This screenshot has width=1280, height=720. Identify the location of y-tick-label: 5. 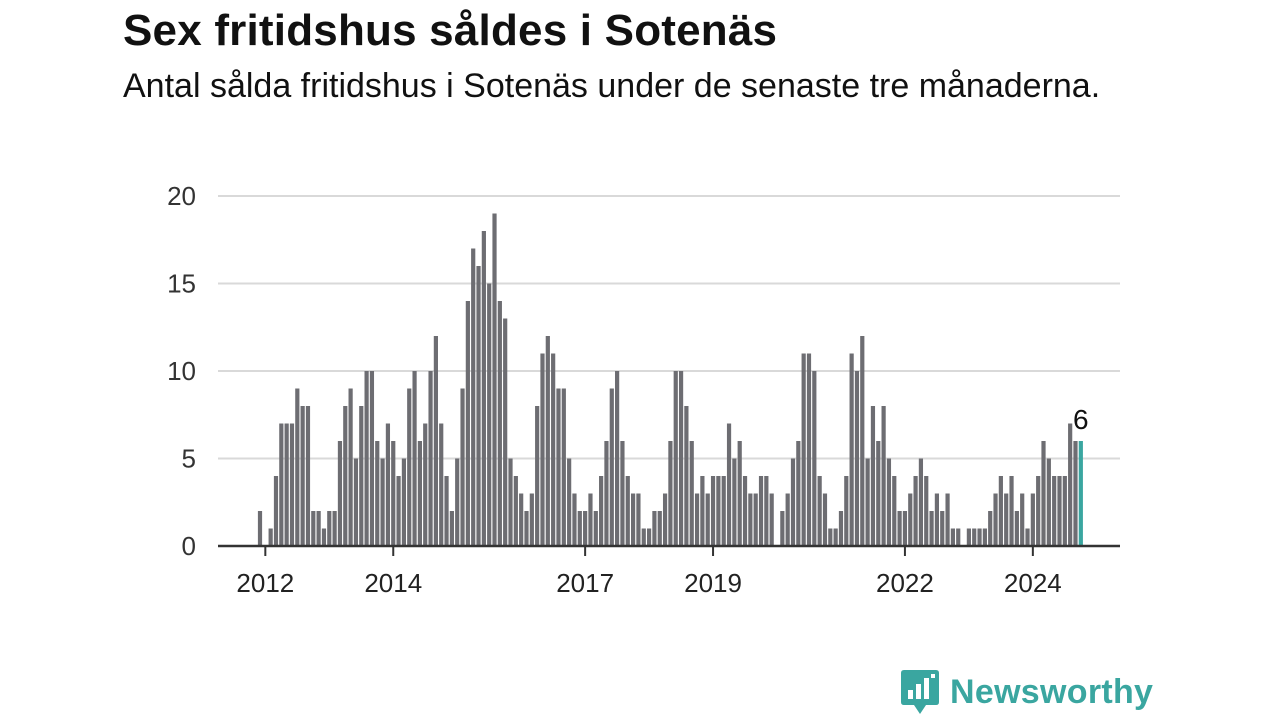
(189, 459).